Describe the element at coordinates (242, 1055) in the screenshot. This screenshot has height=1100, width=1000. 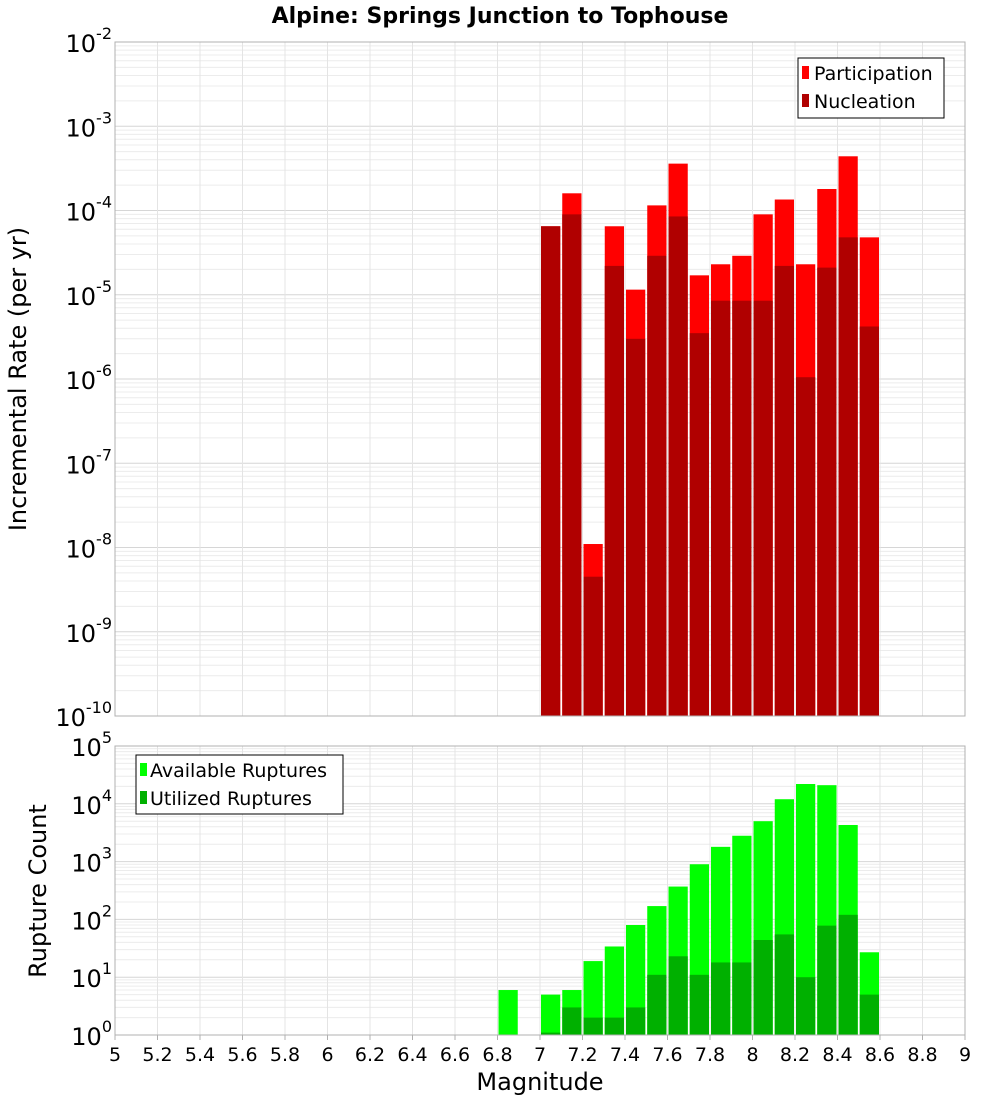
I see `x-tick-label: 5.6` at that location.